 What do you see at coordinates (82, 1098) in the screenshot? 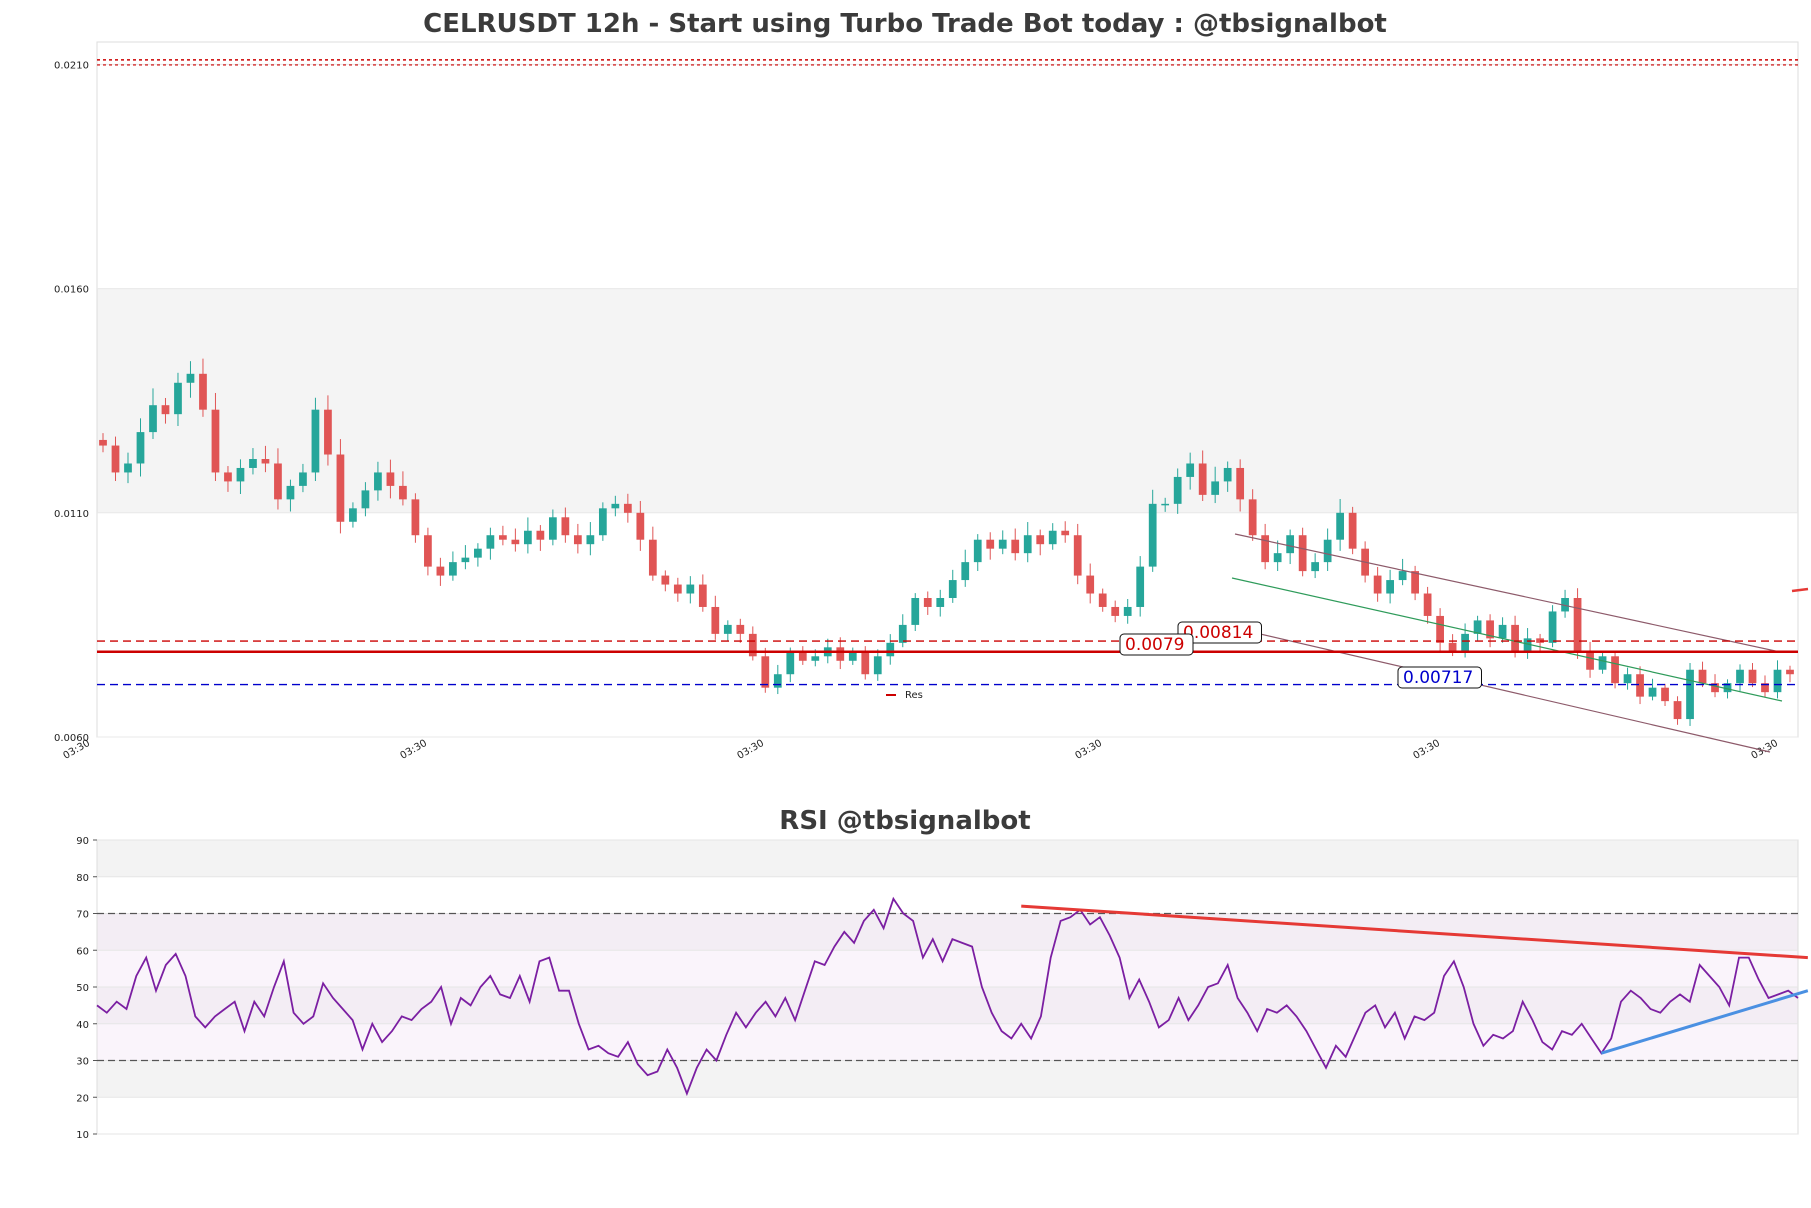
I see `rsi-y-tick-label: 20` at bounding box center [82, 1098].